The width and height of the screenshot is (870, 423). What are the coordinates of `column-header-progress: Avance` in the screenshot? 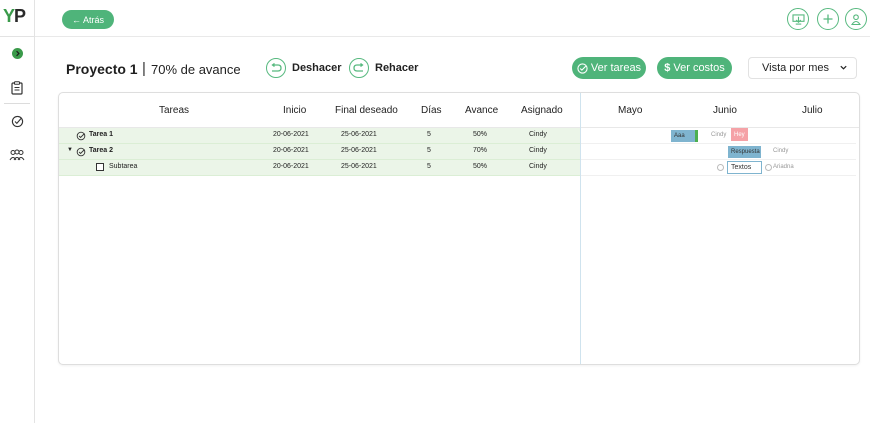 It's located at (482, 110).